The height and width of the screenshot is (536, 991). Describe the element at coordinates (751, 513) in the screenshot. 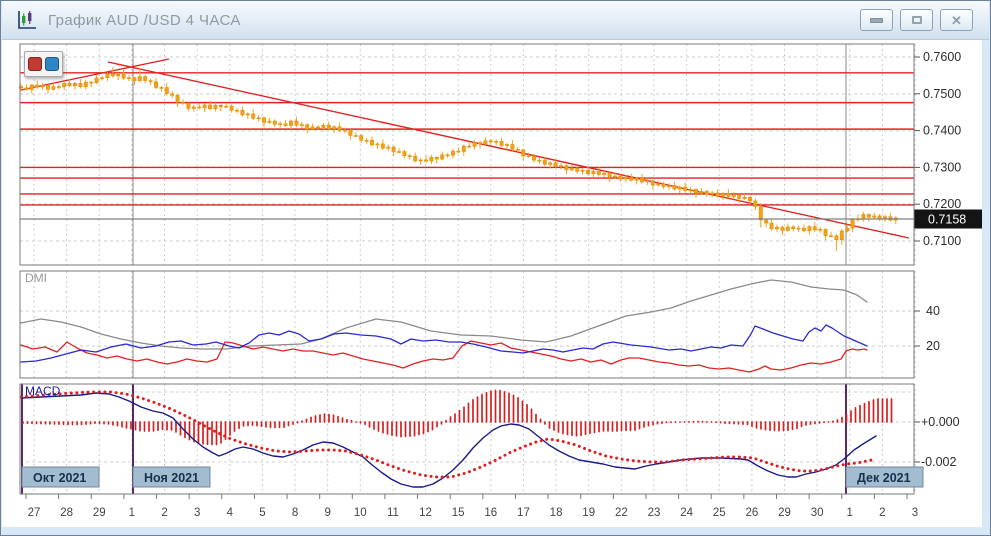

I see `date-axis-label: 26` at that location.